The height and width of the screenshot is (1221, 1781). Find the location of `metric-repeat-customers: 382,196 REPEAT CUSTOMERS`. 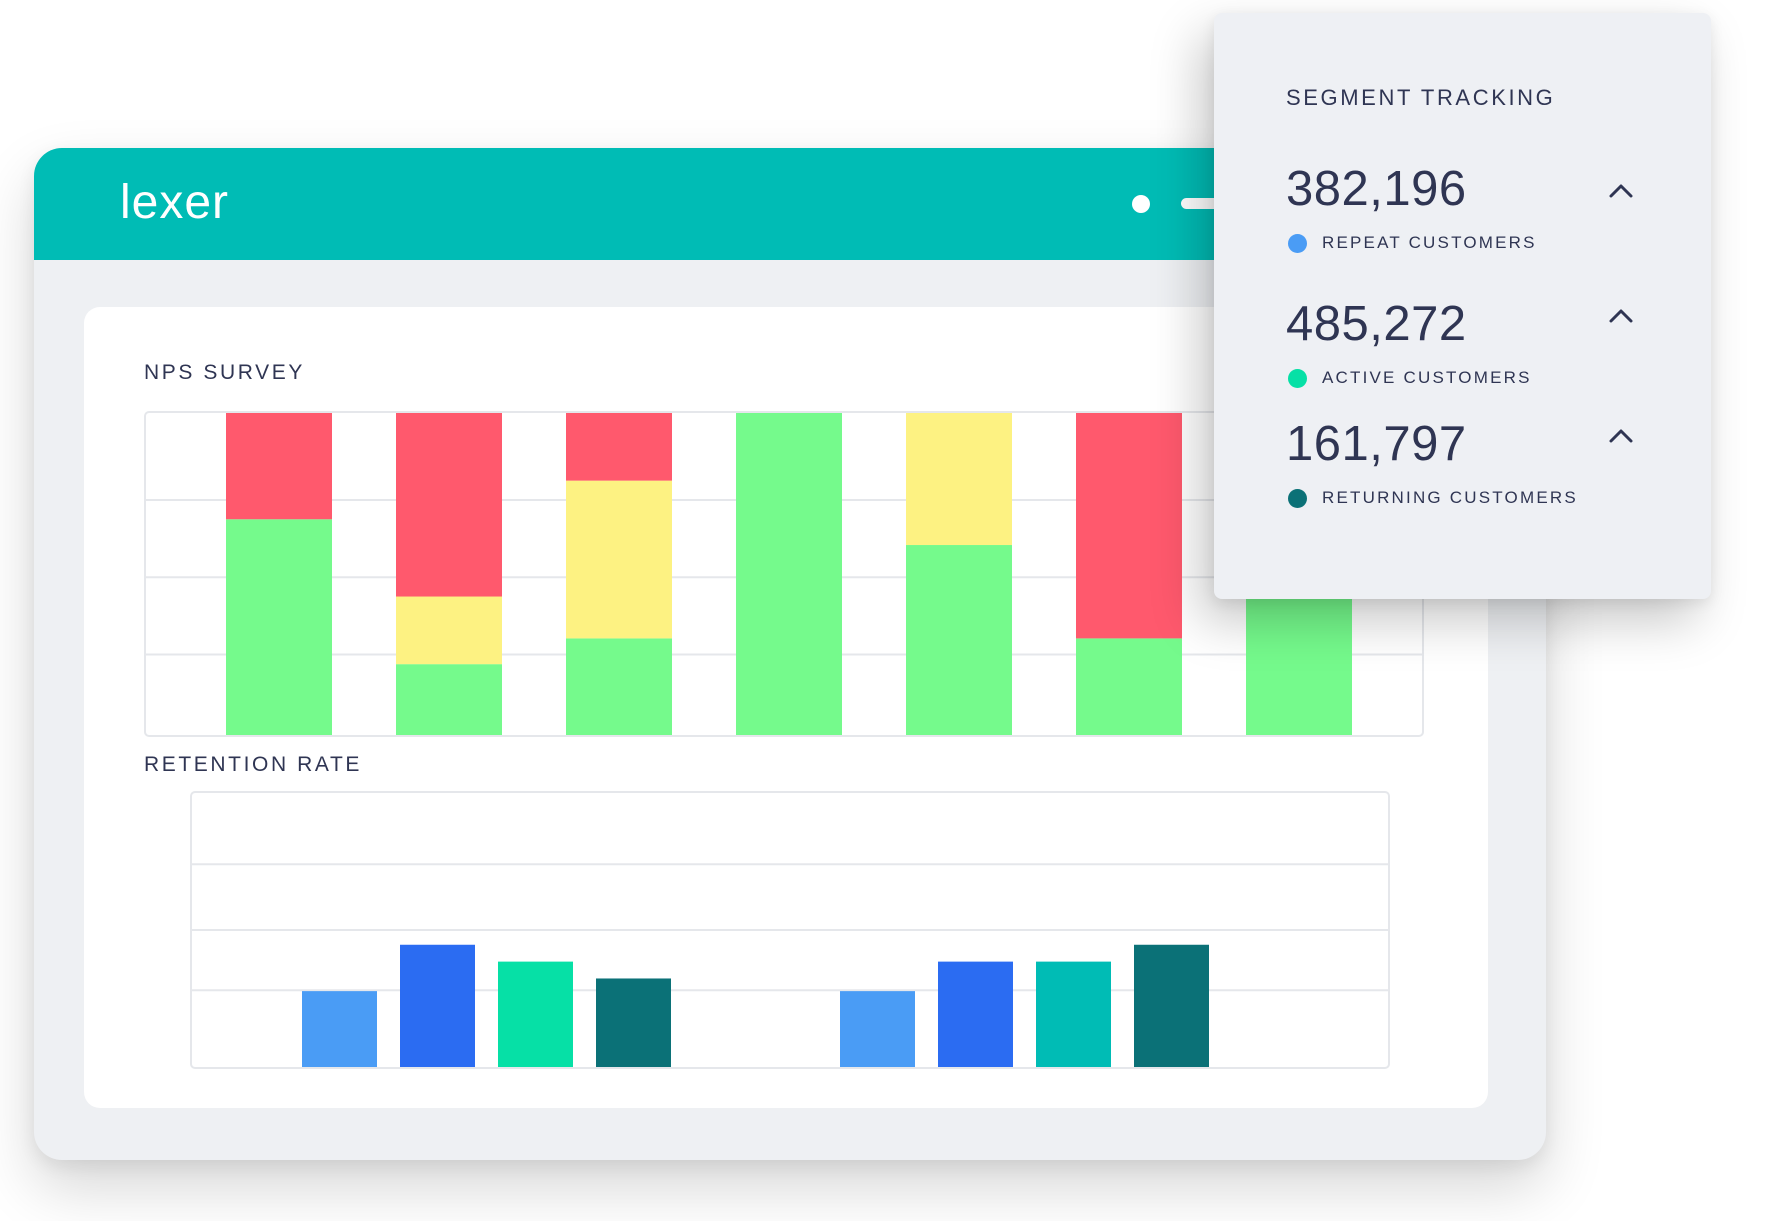

metric-repeat-customers: 382,196 REPEAT CUSTOMERS is located at coordinates (1476, 216).